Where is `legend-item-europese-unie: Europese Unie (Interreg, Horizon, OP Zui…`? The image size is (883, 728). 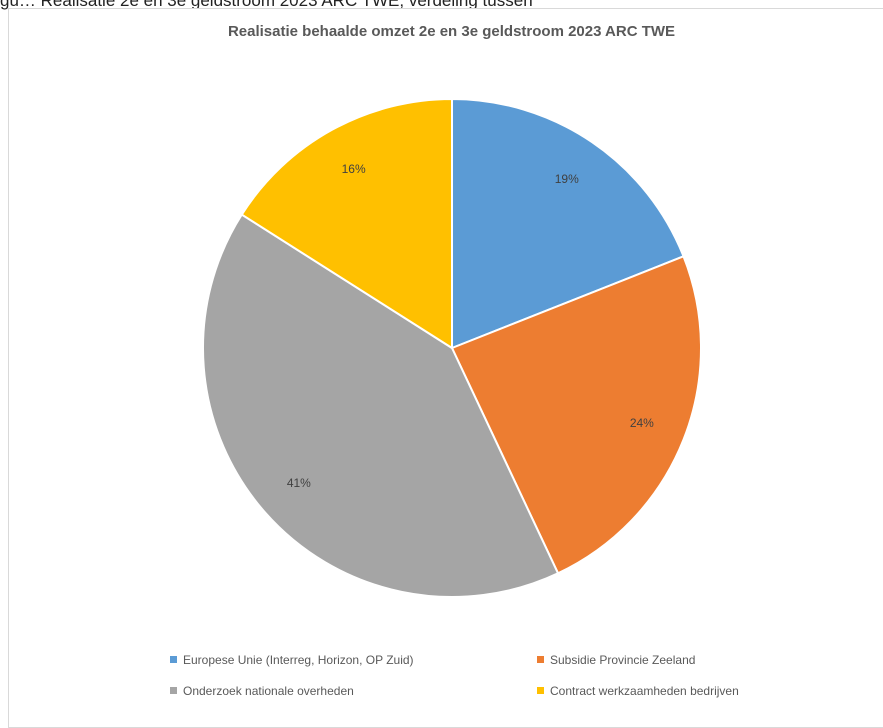
legend-item-europese-unie: Europese Unie (Interreg, Horizon, OP Zui… is located at coordinates (292, 660).